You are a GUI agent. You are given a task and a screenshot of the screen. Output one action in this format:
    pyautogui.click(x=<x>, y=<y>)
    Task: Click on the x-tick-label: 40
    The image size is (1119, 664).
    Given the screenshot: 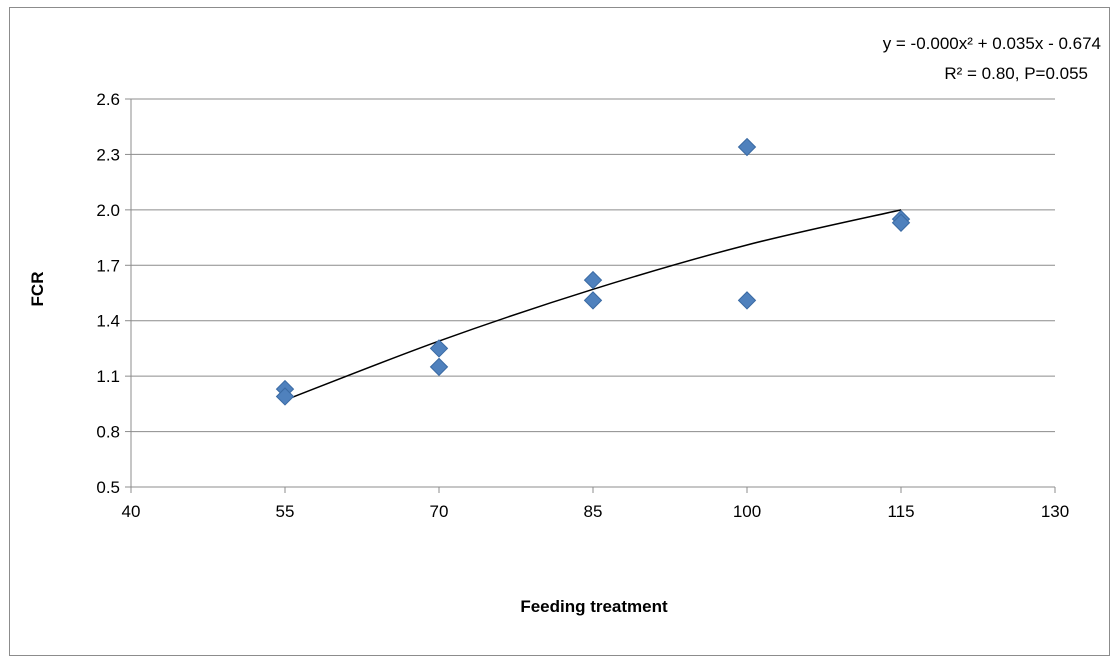 What is the action you would take?
    pyautogui.click(x=131, y=511)
    